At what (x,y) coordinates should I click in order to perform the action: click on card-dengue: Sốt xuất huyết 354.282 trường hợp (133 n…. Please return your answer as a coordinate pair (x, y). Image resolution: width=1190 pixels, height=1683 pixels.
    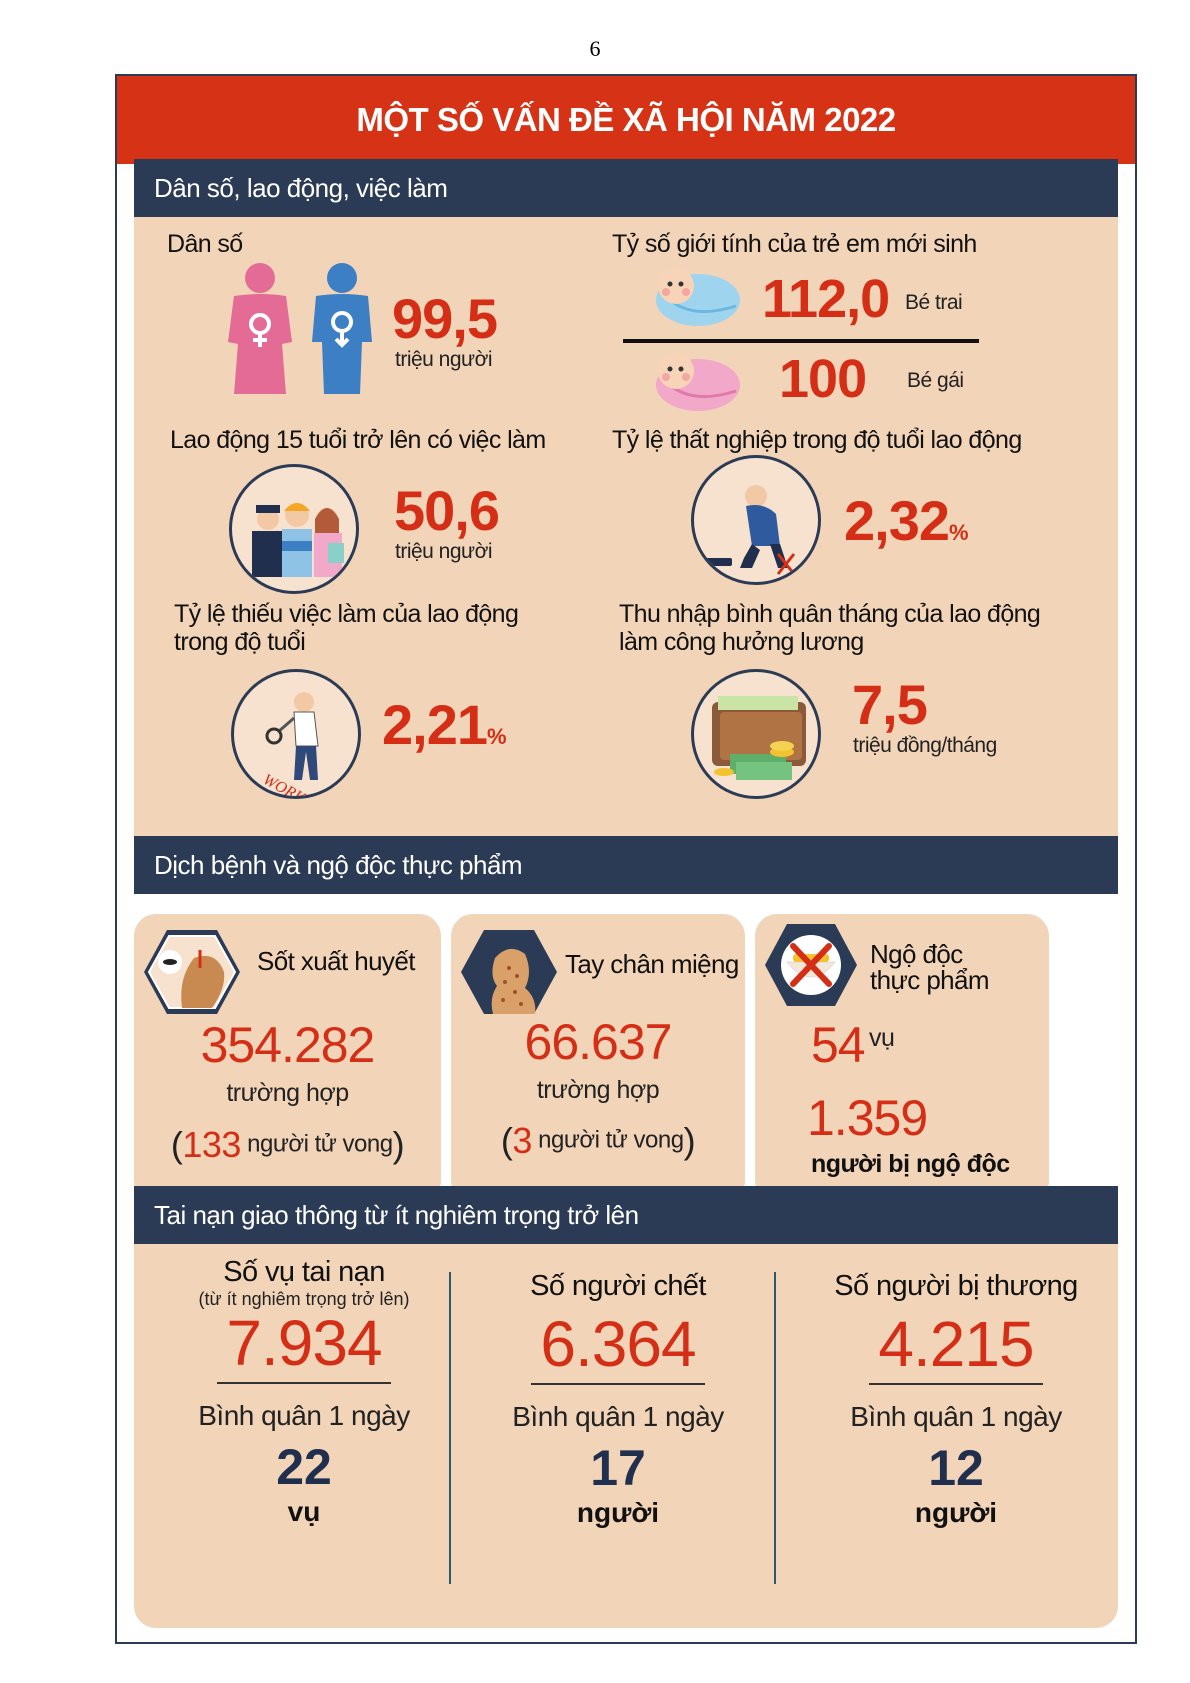
    Looking at the image, I should click on (287, 1058).